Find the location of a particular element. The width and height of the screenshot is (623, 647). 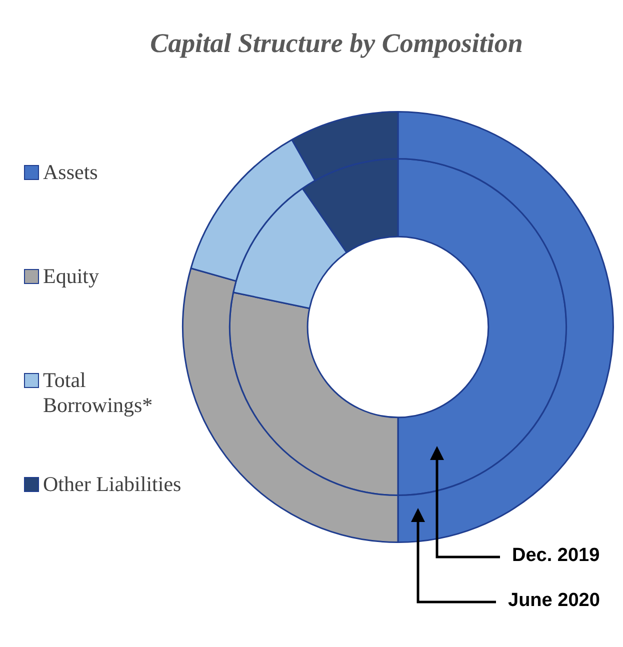

slice-label: Dec. 2019 is located at coordinates (556, 556).